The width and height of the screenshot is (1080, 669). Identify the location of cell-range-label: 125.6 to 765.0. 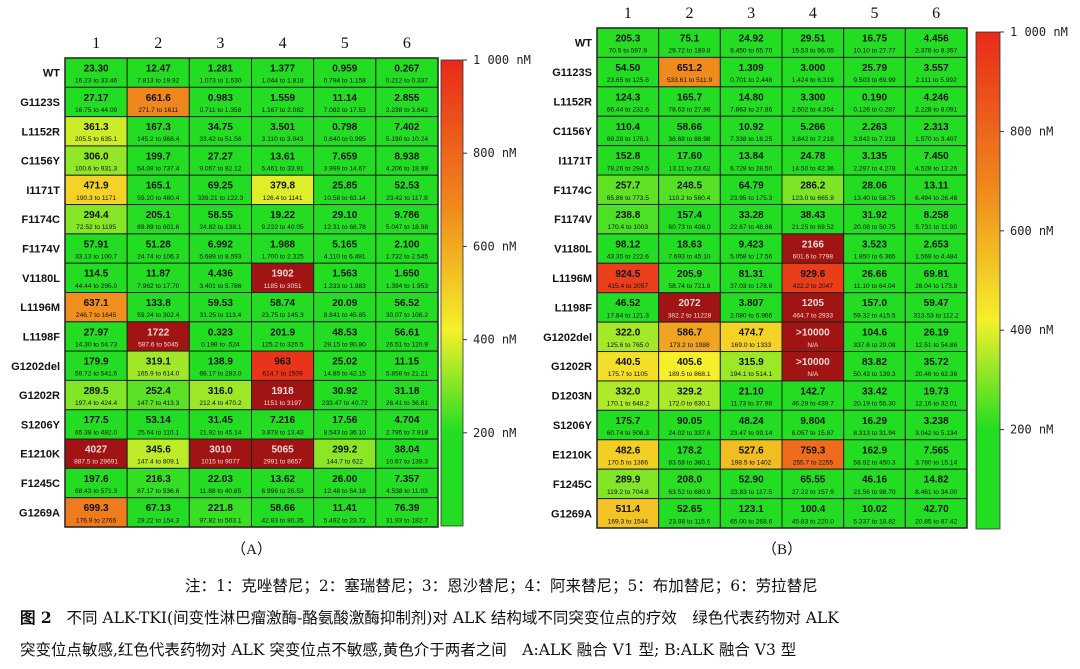
(628, 345).